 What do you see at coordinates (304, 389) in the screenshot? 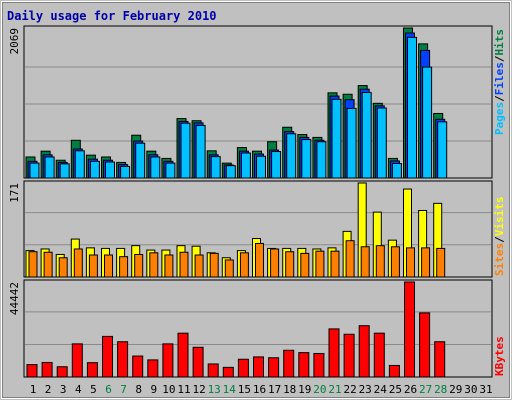
I see `x-tick-label: 19` at bounding box center [304, 389].